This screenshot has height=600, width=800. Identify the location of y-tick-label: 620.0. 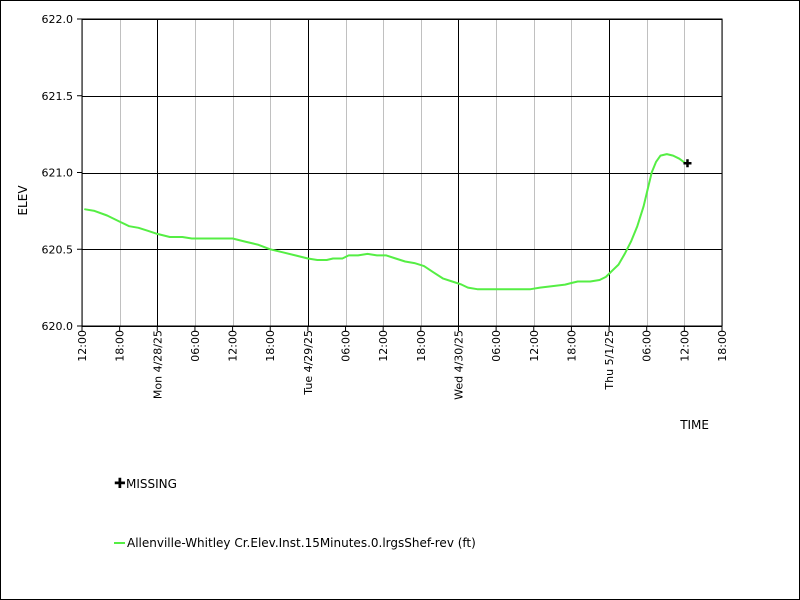
(58, 326).